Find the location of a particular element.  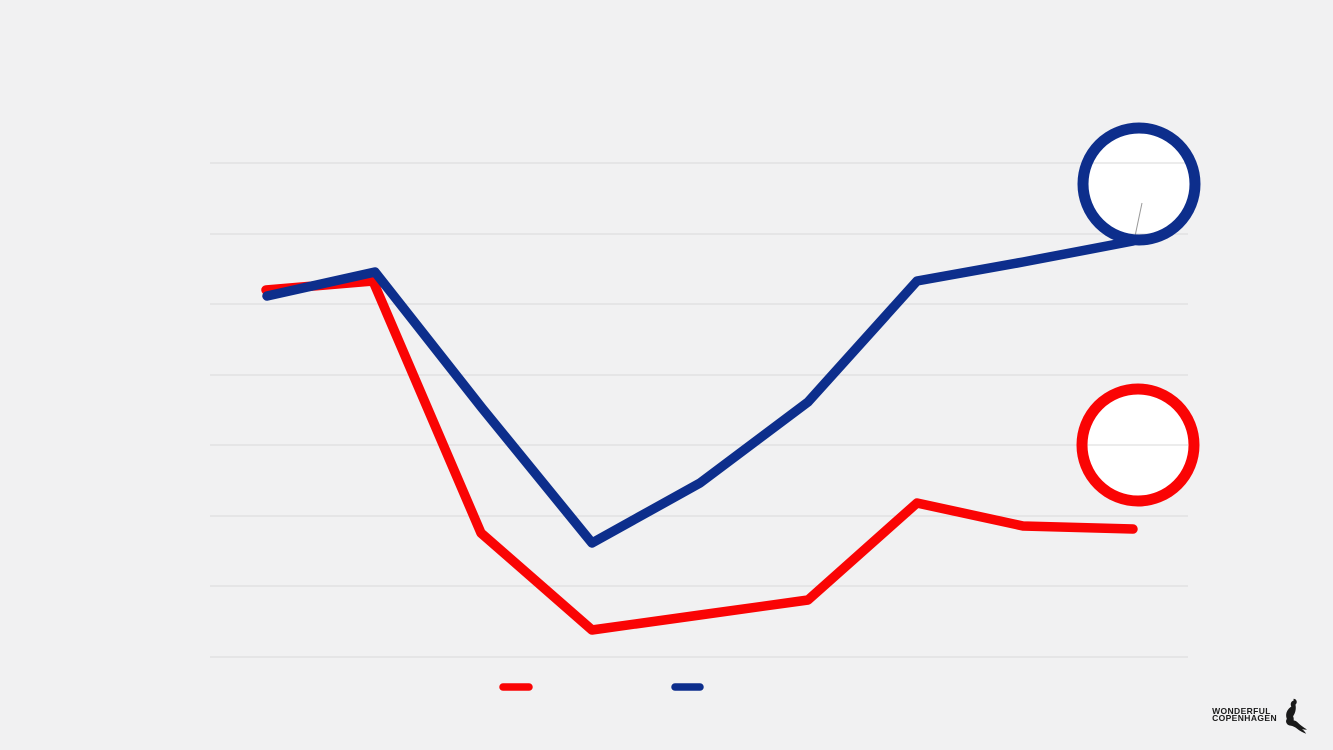

logo-text-line1: WONDERFUL is located at coordinates (1241, 710).